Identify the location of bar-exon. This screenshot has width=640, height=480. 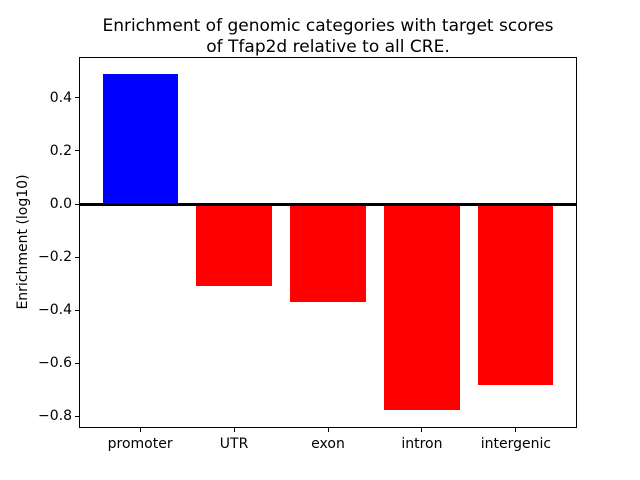
(328, 253).